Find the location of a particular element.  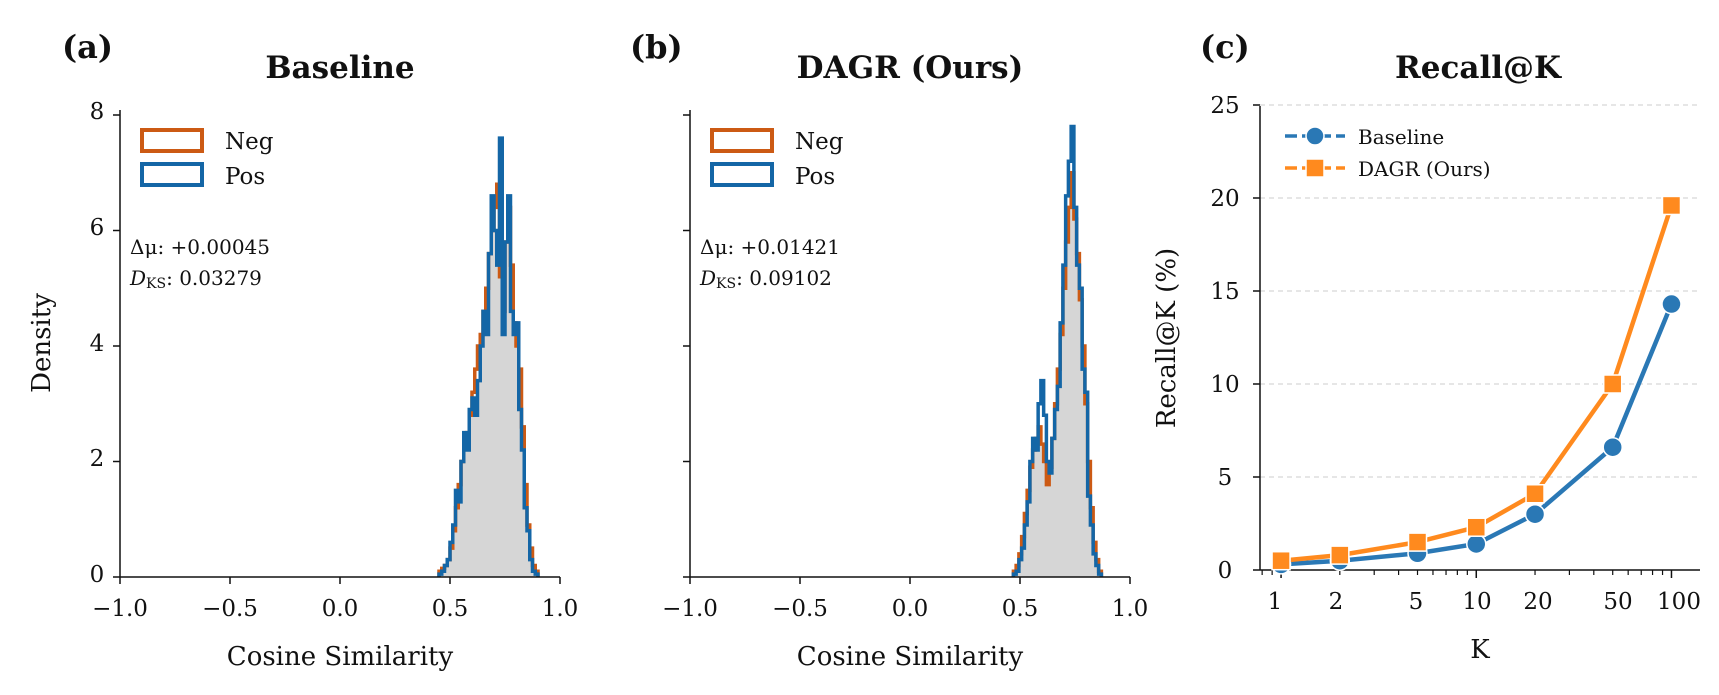

legend-neg-swatch is located at coordinates (172, 140).